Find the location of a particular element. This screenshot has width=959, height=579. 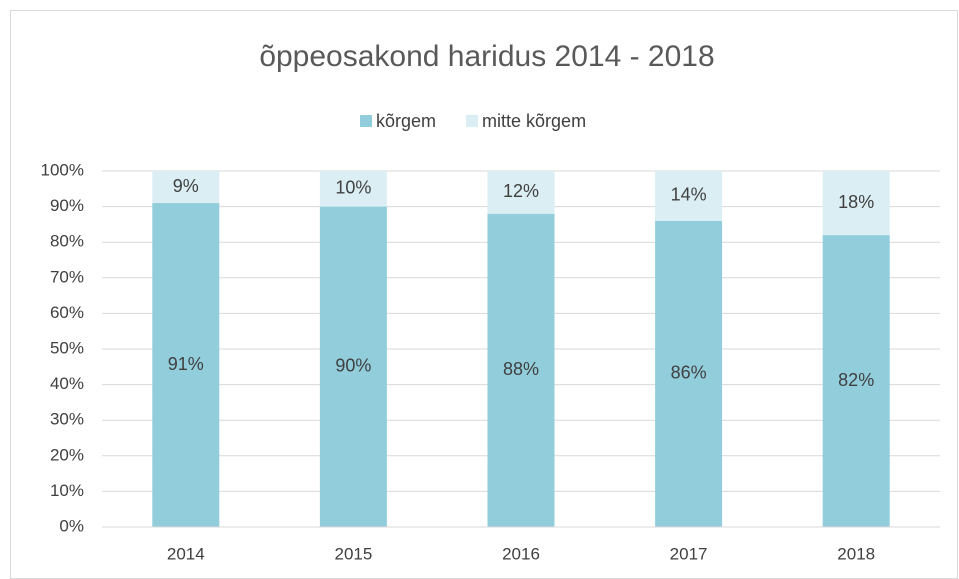

y-tick-label: 90% is located at coordinates (67, 205).